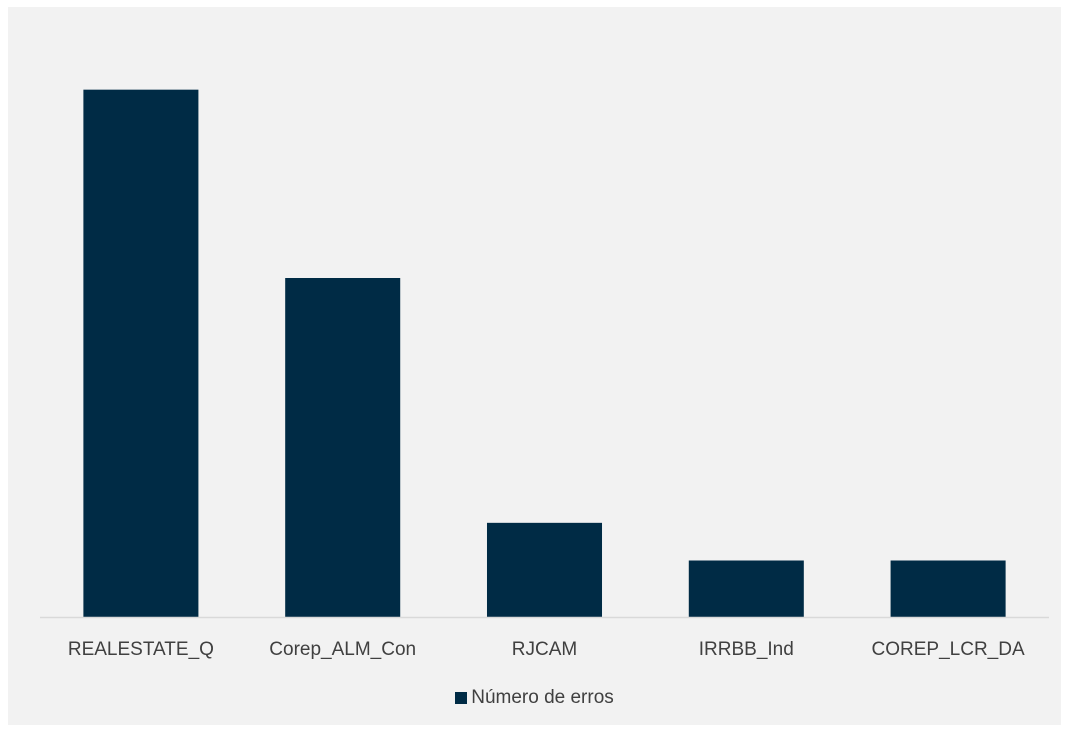  I want to click on bar-irrbb-ind, so click(746, 588).